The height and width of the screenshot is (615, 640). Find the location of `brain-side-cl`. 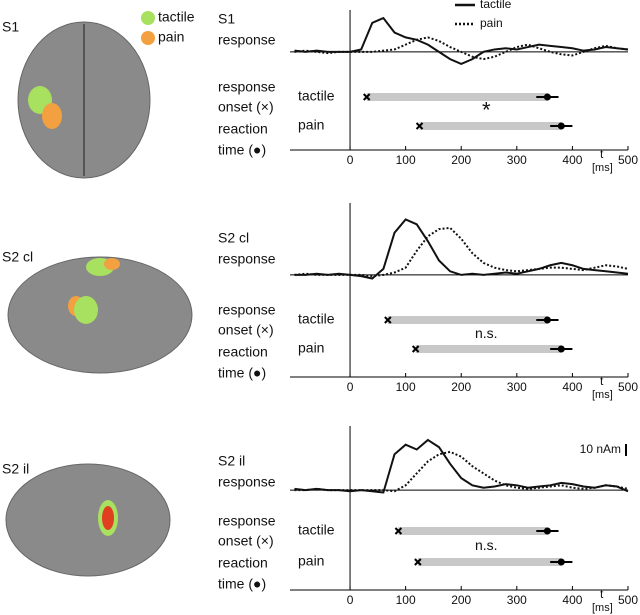

brain-side-cl is located at coordinates (100, 315).